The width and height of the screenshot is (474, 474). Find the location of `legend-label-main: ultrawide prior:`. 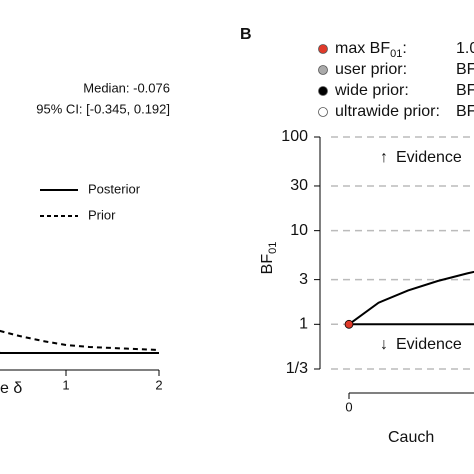

legend-label-main: ultrawide prior: is located at coordinates (387, 111).